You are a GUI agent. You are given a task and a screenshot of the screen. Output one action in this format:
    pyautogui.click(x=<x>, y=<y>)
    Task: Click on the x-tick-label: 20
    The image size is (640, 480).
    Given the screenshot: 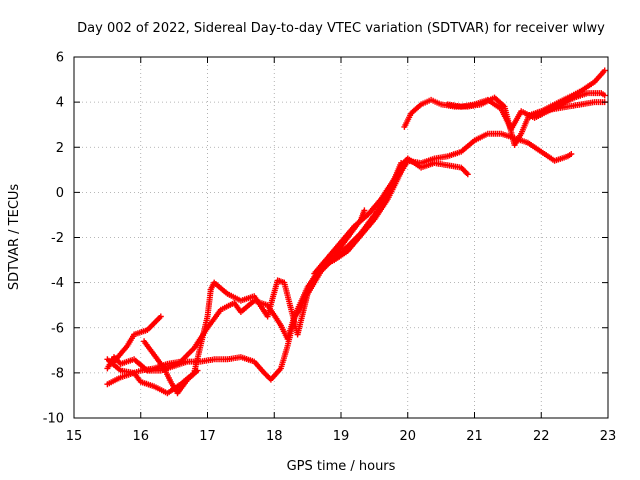 What is the action you would take?
    pyautogui.click(x=407, y=436)
    